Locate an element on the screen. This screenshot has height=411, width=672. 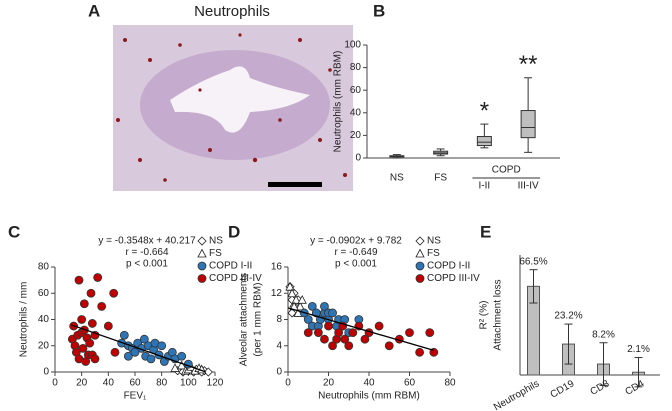
panel-letter: D is located at coordinates (234, 231).